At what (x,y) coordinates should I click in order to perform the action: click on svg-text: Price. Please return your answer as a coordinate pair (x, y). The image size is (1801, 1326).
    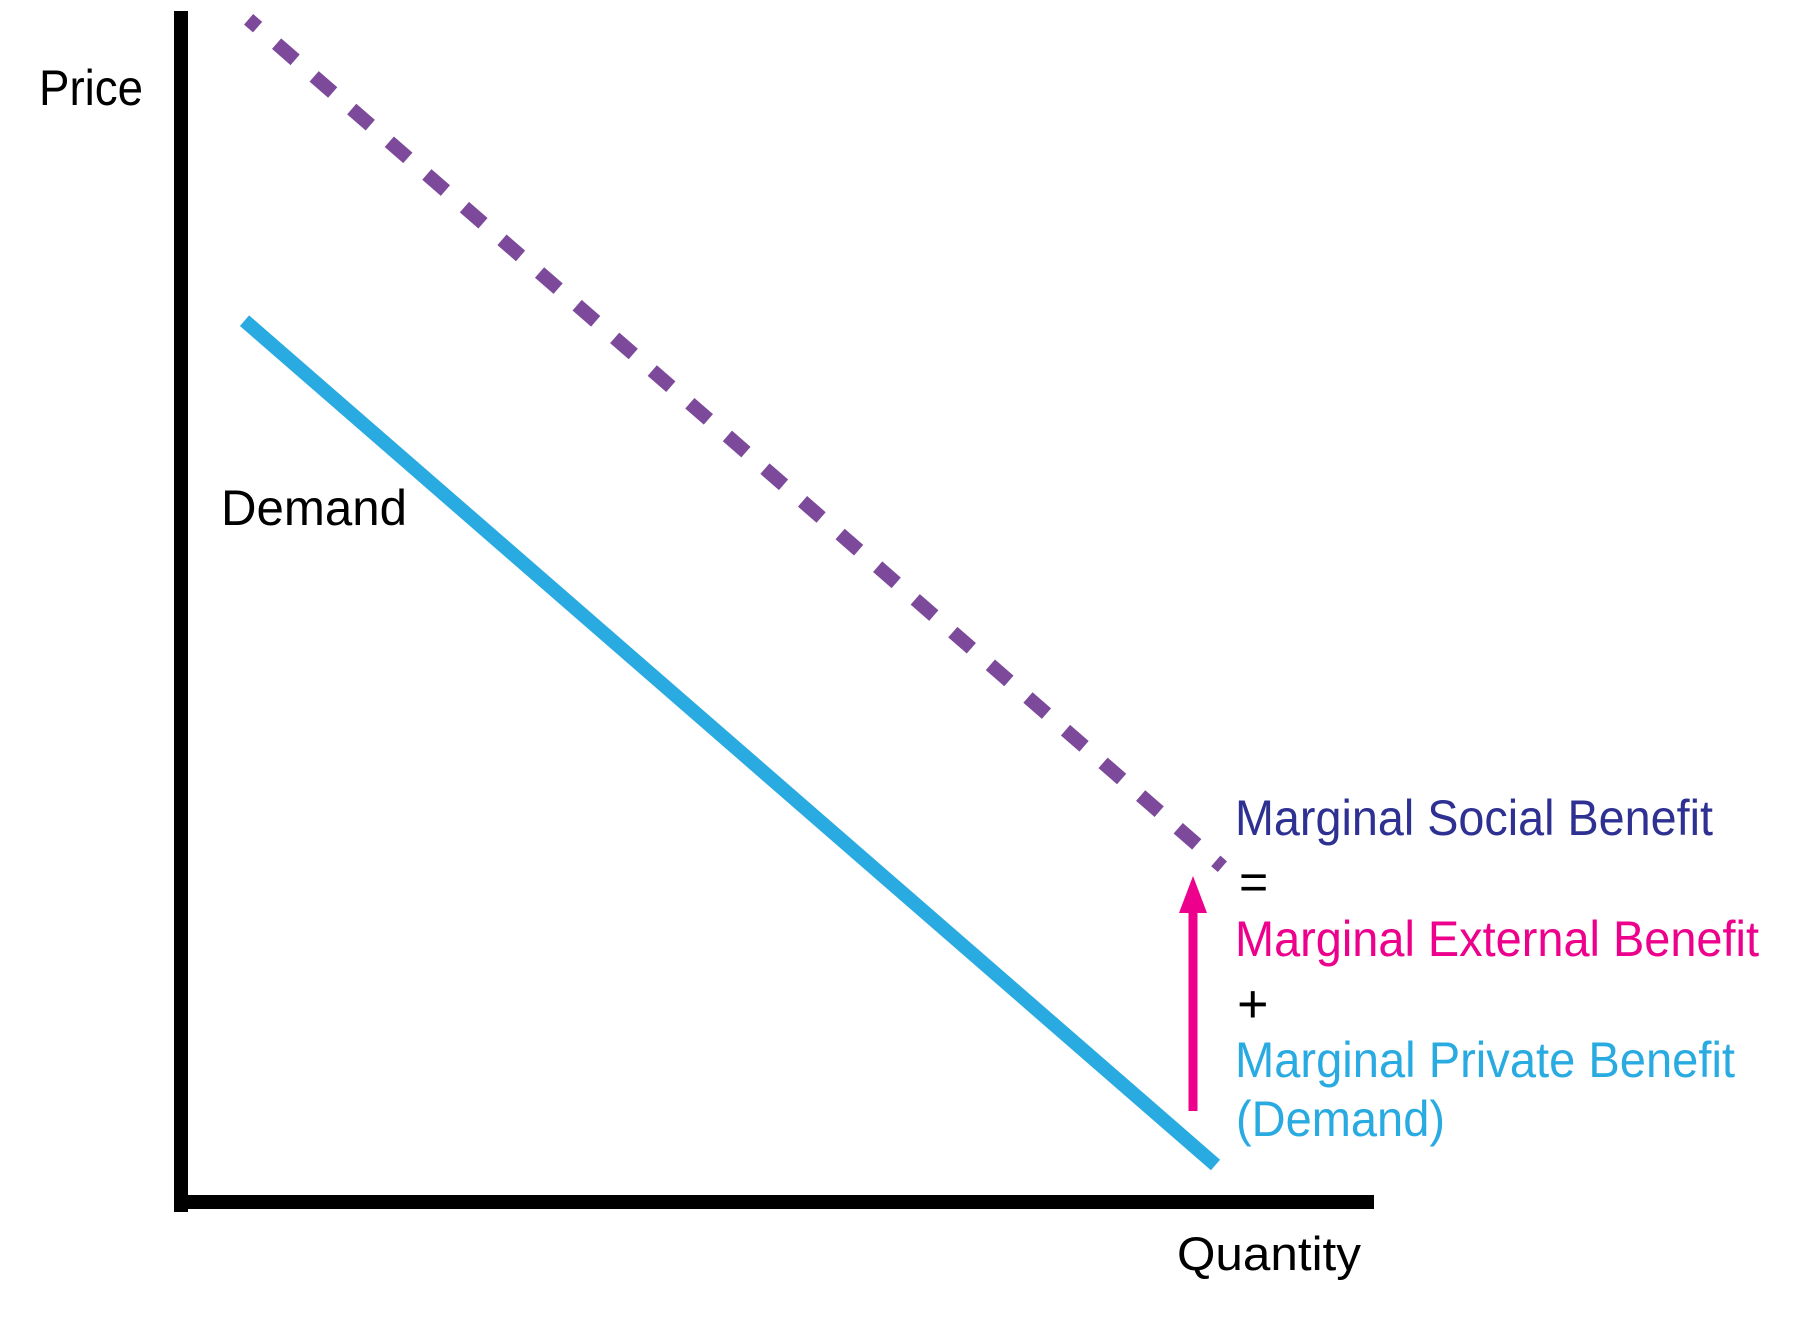
    Looking at the image, I should click on (91, 88).